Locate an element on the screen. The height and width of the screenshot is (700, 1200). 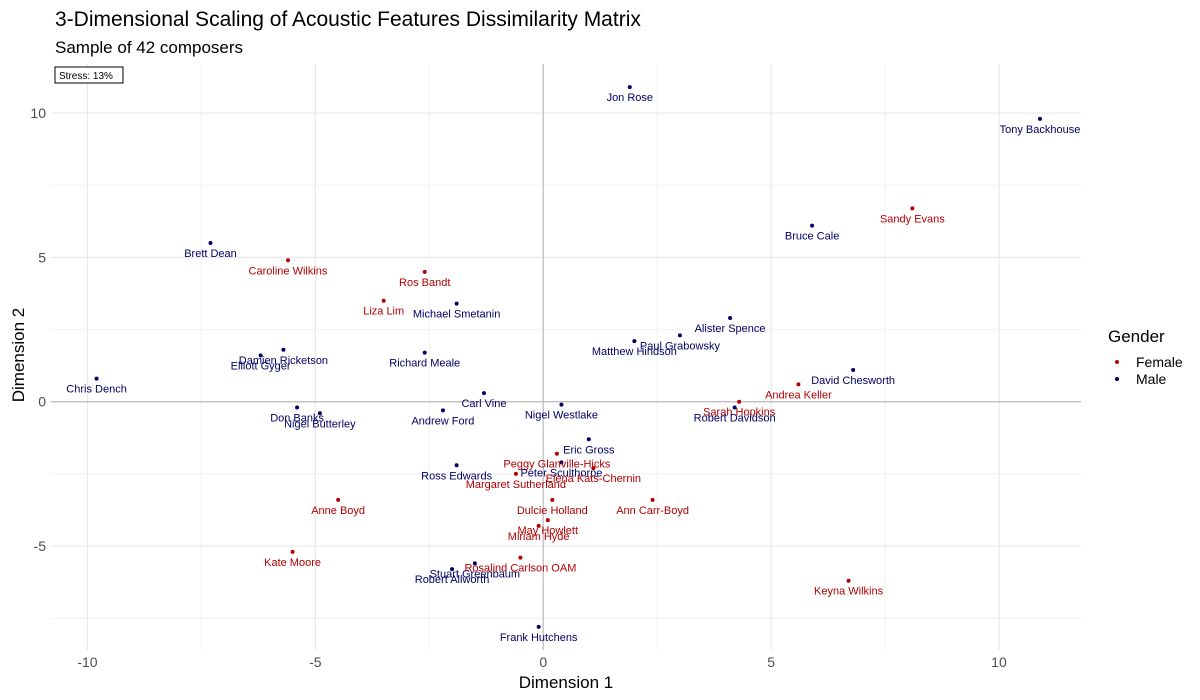
y-axis-ticks: -5 0 5 10 is located at coordinates (38, 329).